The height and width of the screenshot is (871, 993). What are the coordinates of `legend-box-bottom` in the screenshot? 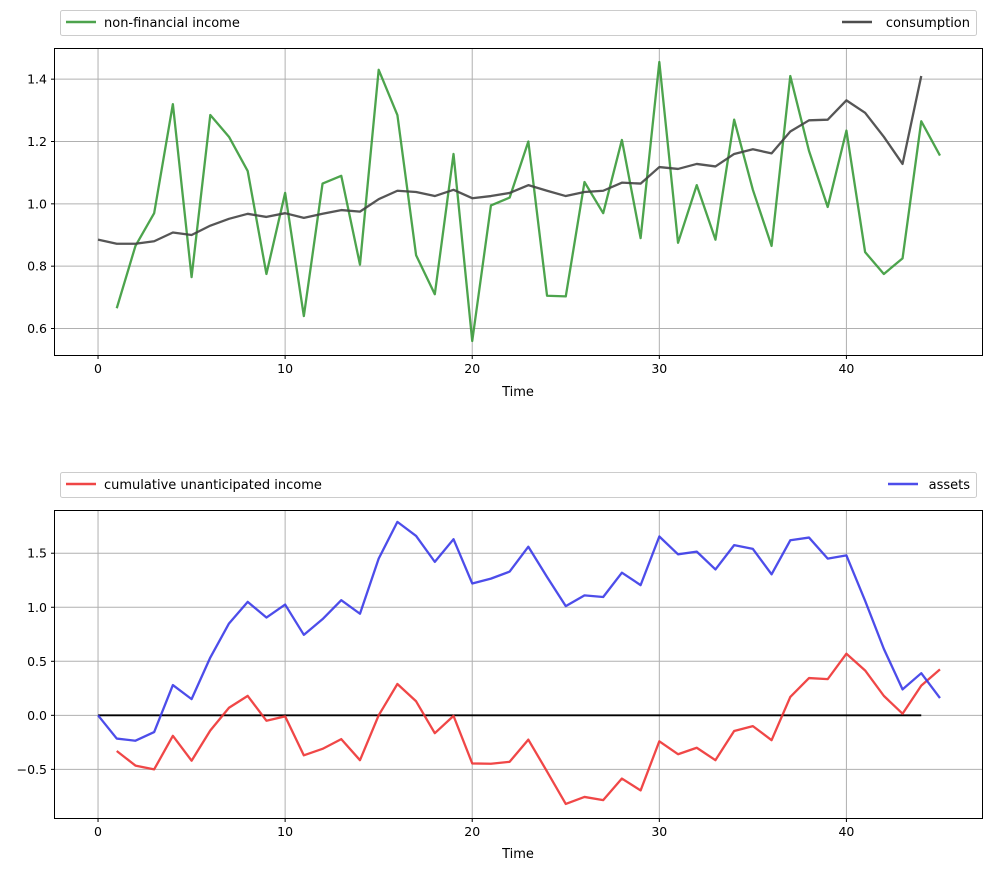 It's located at (518, 485).